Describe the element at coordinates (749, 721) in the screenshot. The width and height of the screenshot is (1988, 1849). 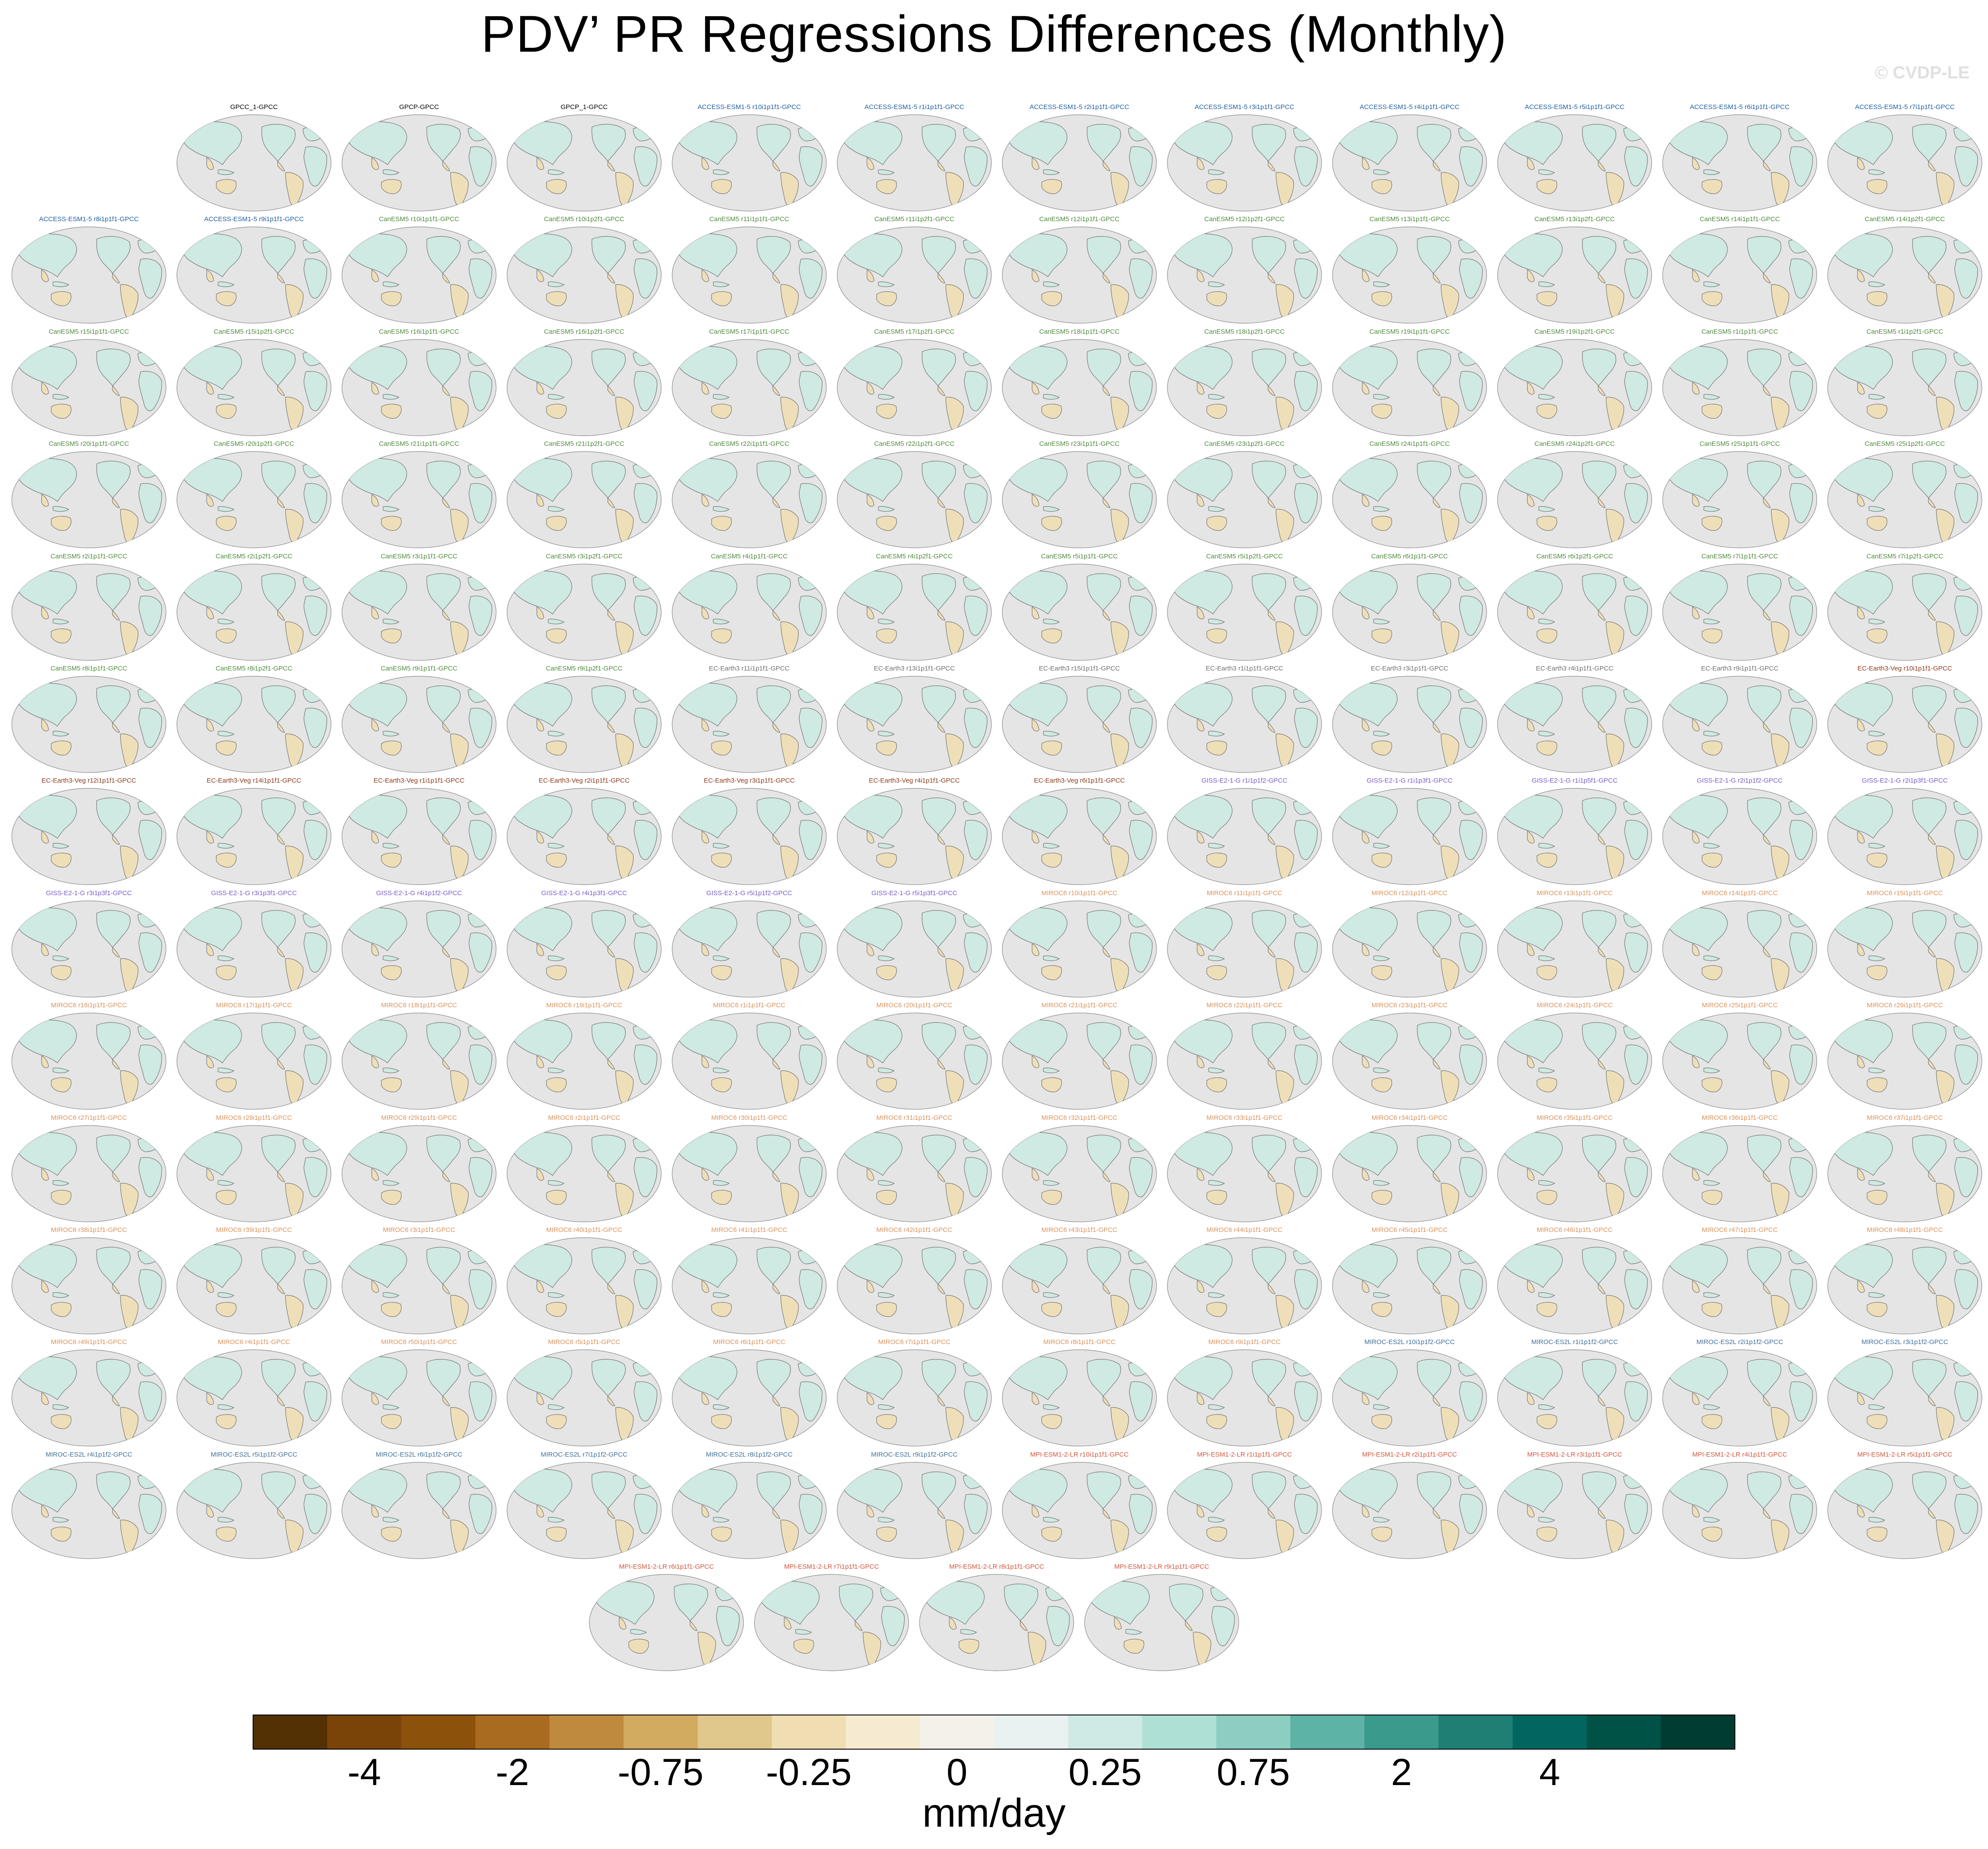
I see `map-panel: EC-Earth3 r11i1p1f1-GPCC` at that location.